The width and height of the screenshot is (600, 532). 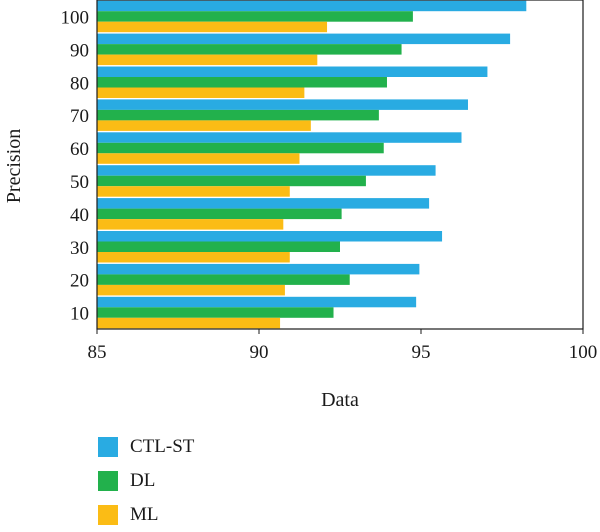 I want to click on y-tick-label: 60, so click(x=79, y=149).